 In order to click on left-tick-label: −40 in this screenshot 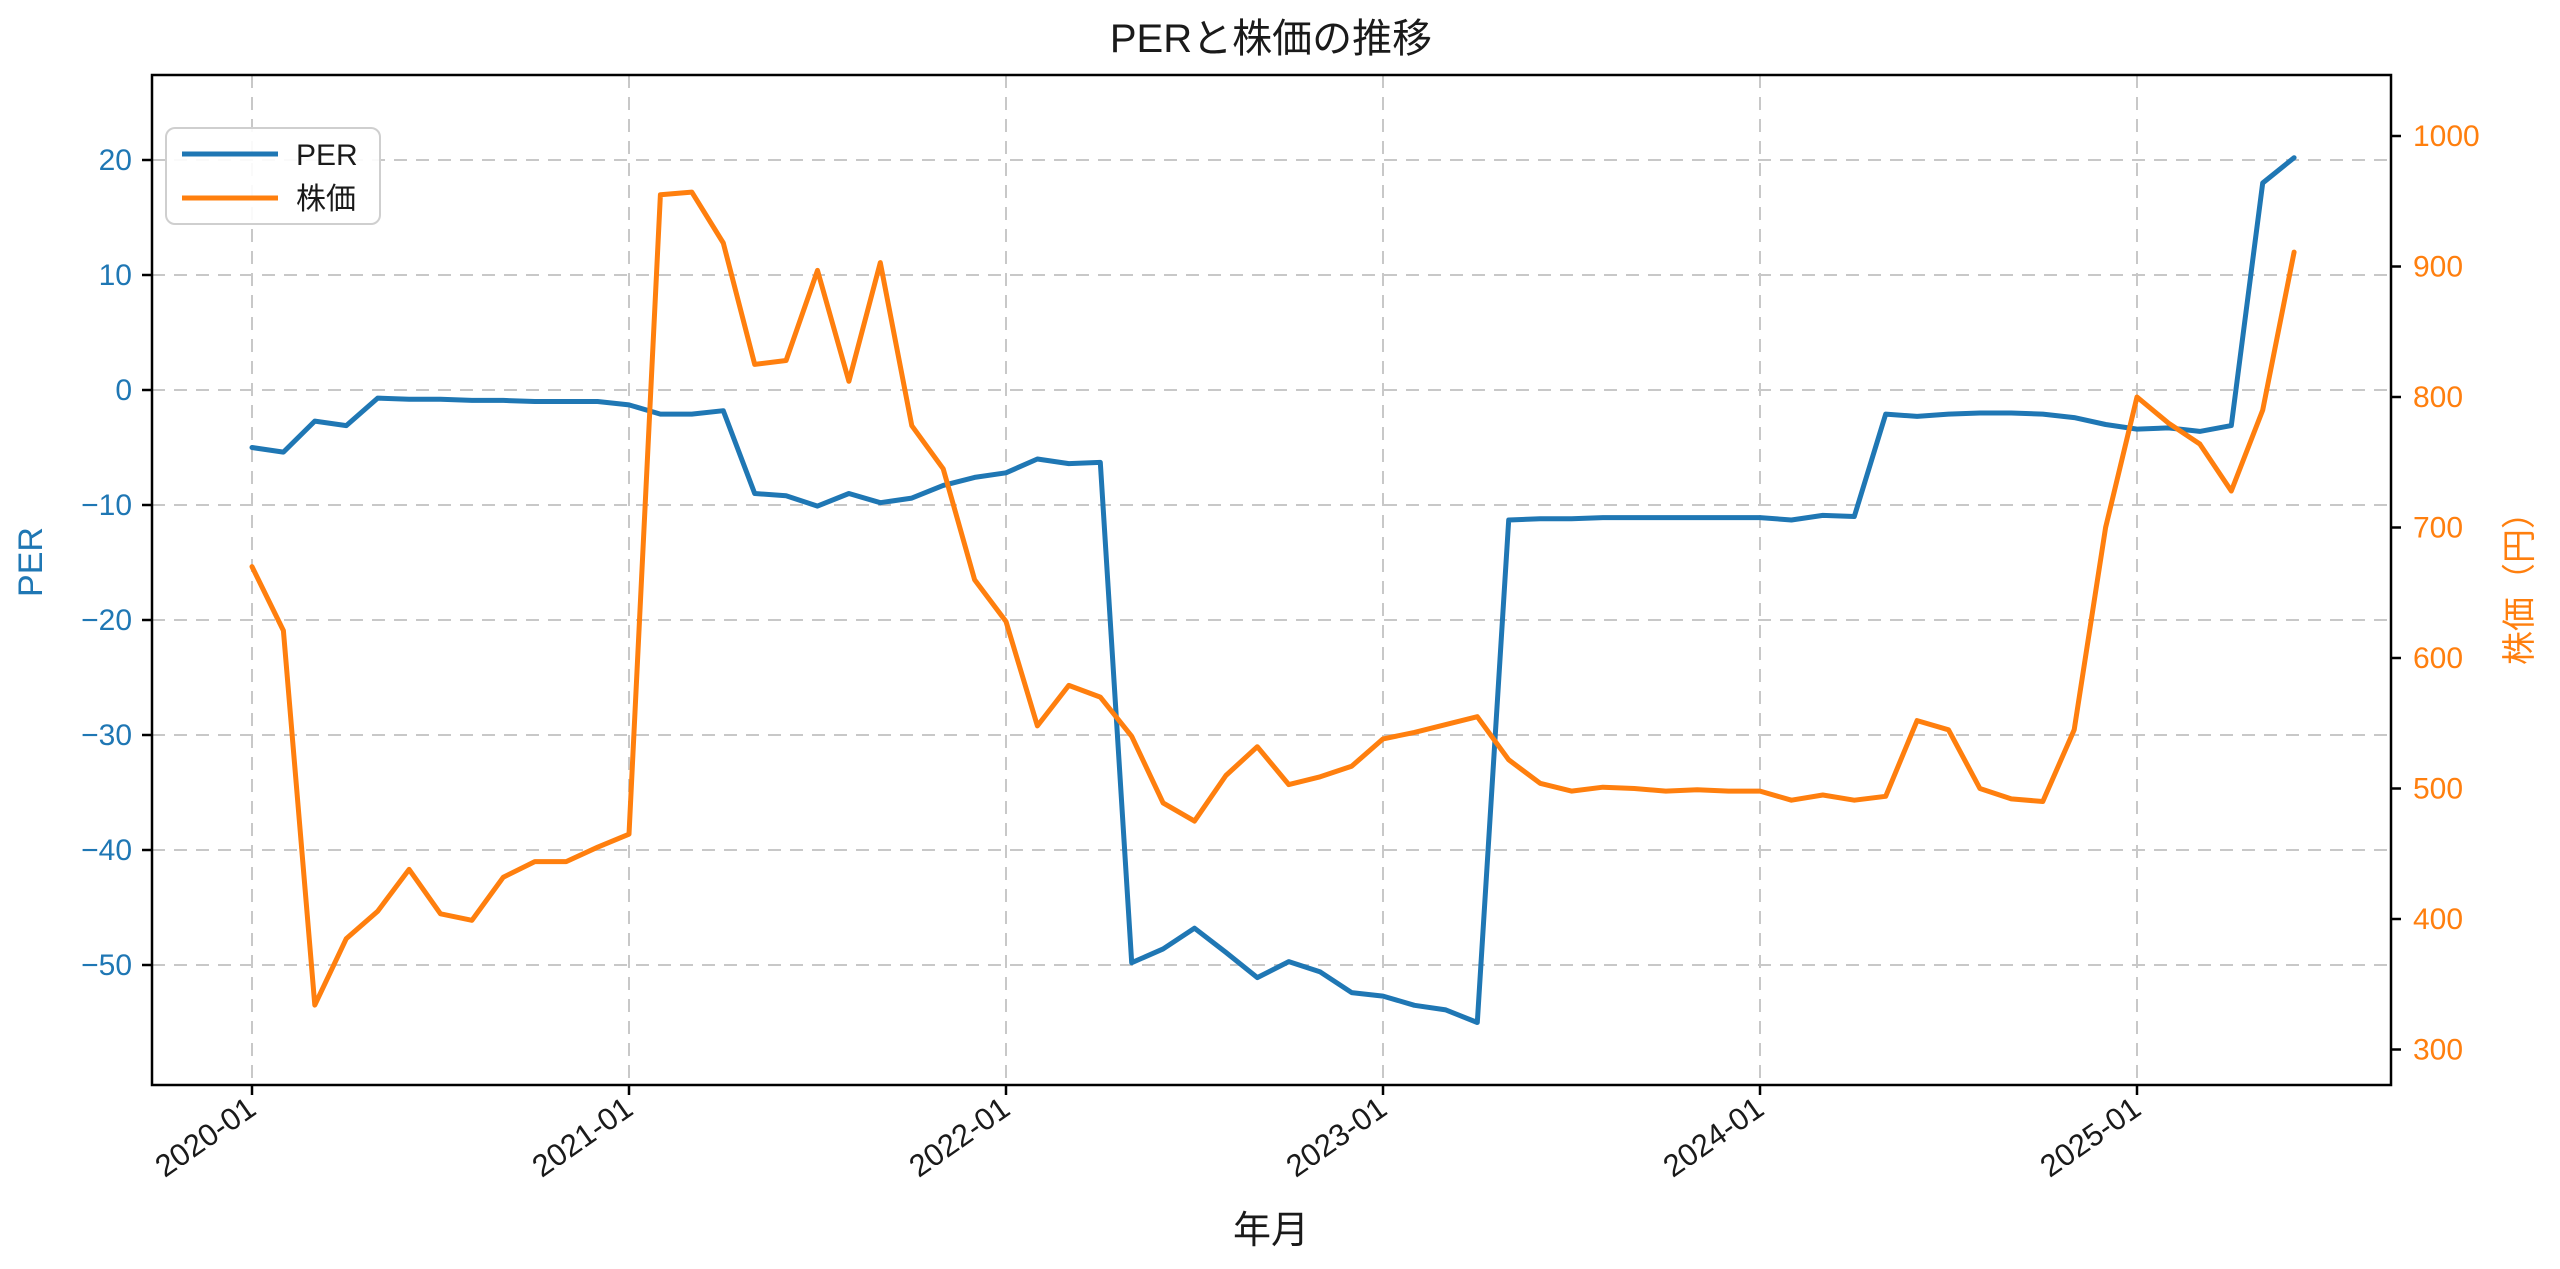, I will do `click(106, 850)`.